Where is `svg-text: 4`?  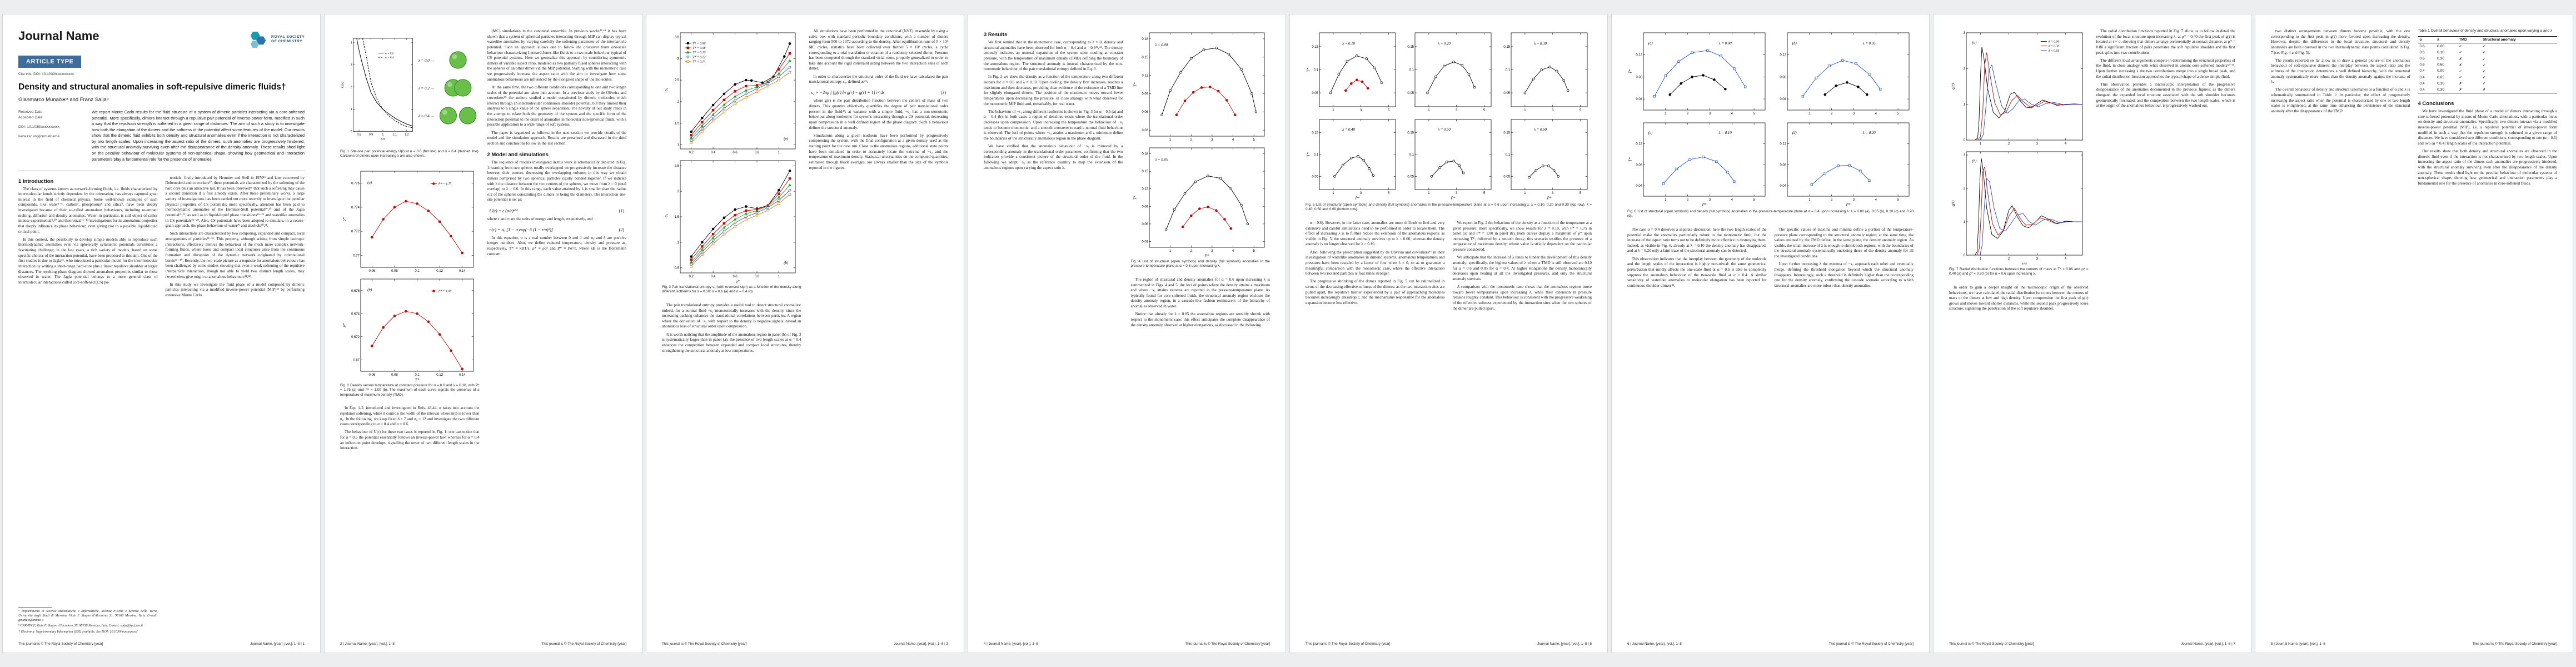
svg-text: 4 is located at coordinates (2066, 259).